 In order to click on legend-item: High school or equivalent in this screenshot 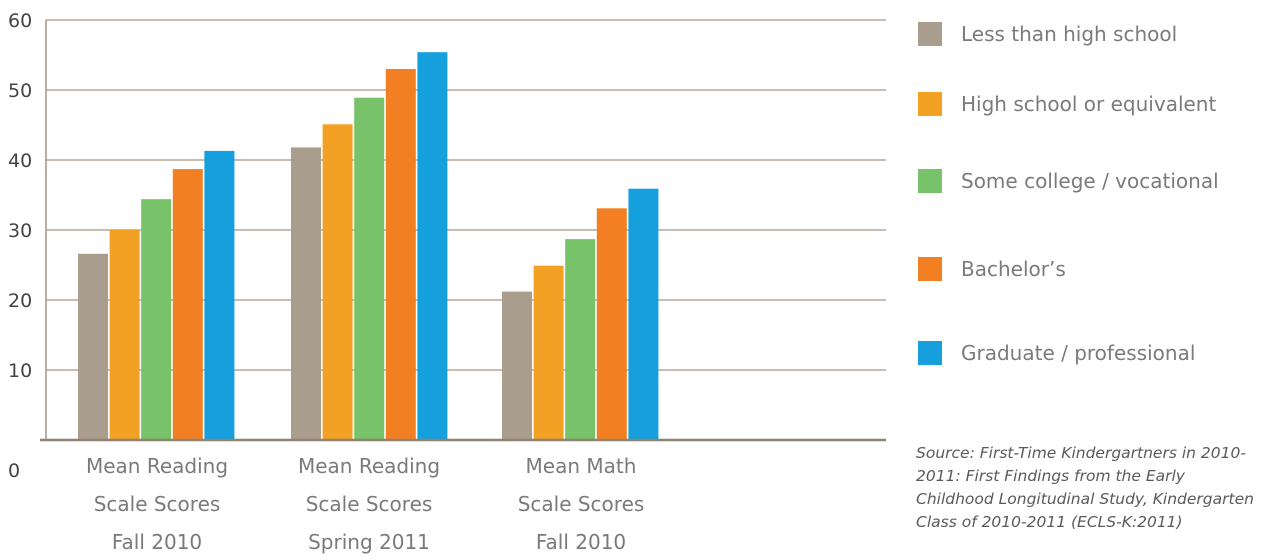, I will do `click(1092, 107)`.